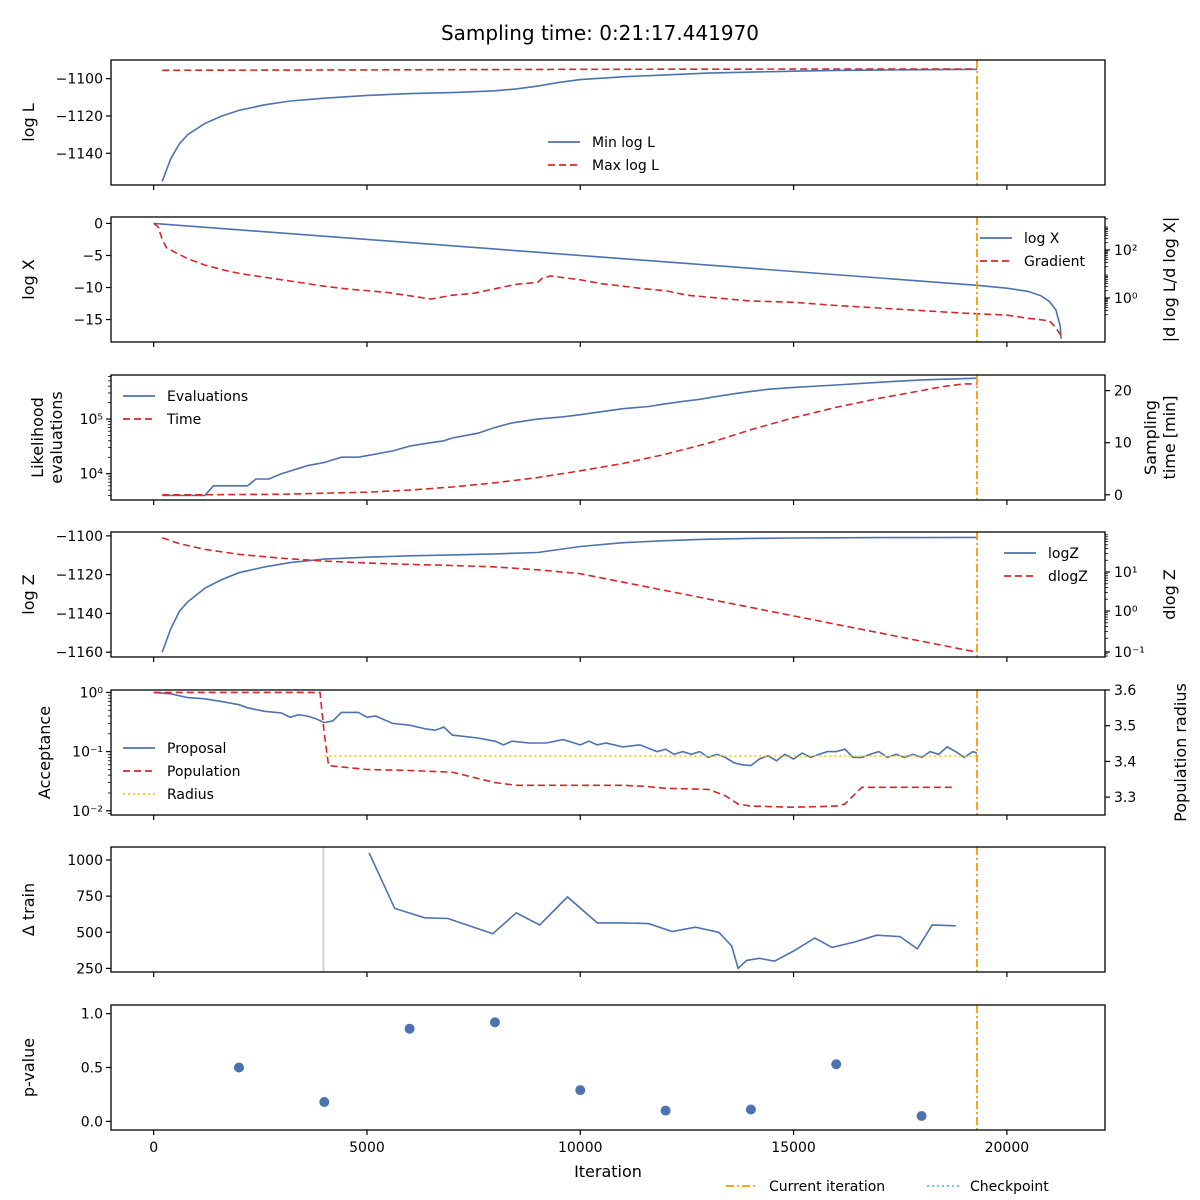 This screenshot has width=1200, height=1200. What do you see at coordinates (623, 143) in the screenshot?
I see `panel-1-legend-label-0: Min log L` at bounding box center [623, 143].